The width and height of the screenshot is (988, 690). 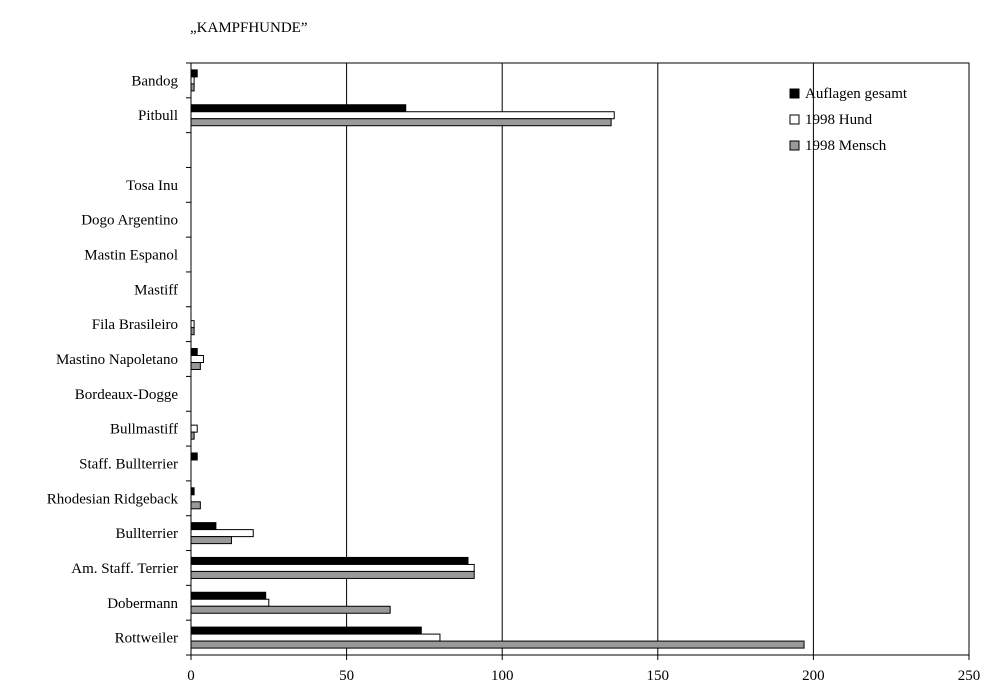 I want to click on category-label: Rhodesian Ridgeback, so click(x=113, y=499).